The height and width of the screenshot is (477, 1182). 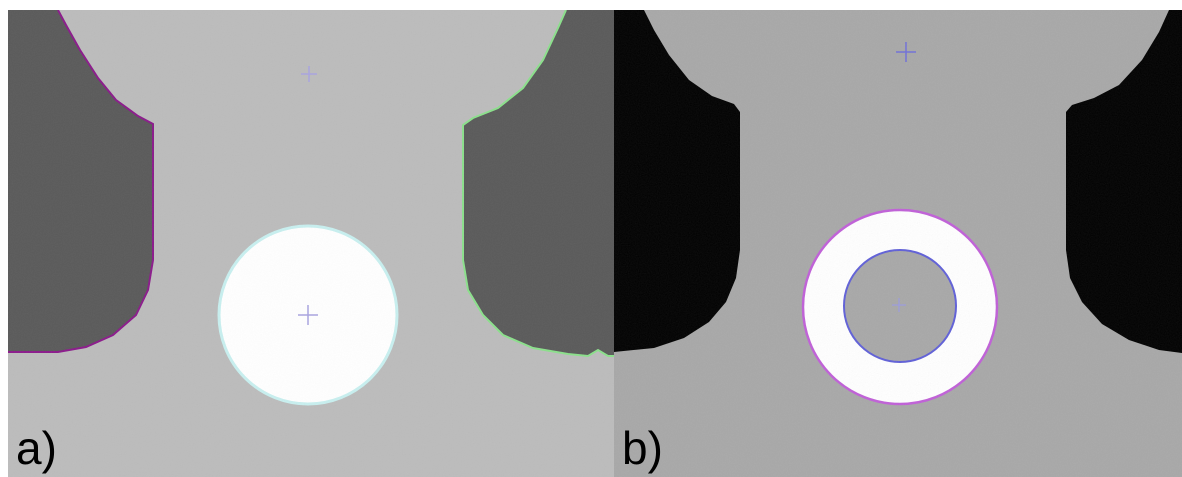 What do you see at coordinates (642, 448) in the screenshot?
I see `panel-b-label: b)` at bounding box center [642, 448].